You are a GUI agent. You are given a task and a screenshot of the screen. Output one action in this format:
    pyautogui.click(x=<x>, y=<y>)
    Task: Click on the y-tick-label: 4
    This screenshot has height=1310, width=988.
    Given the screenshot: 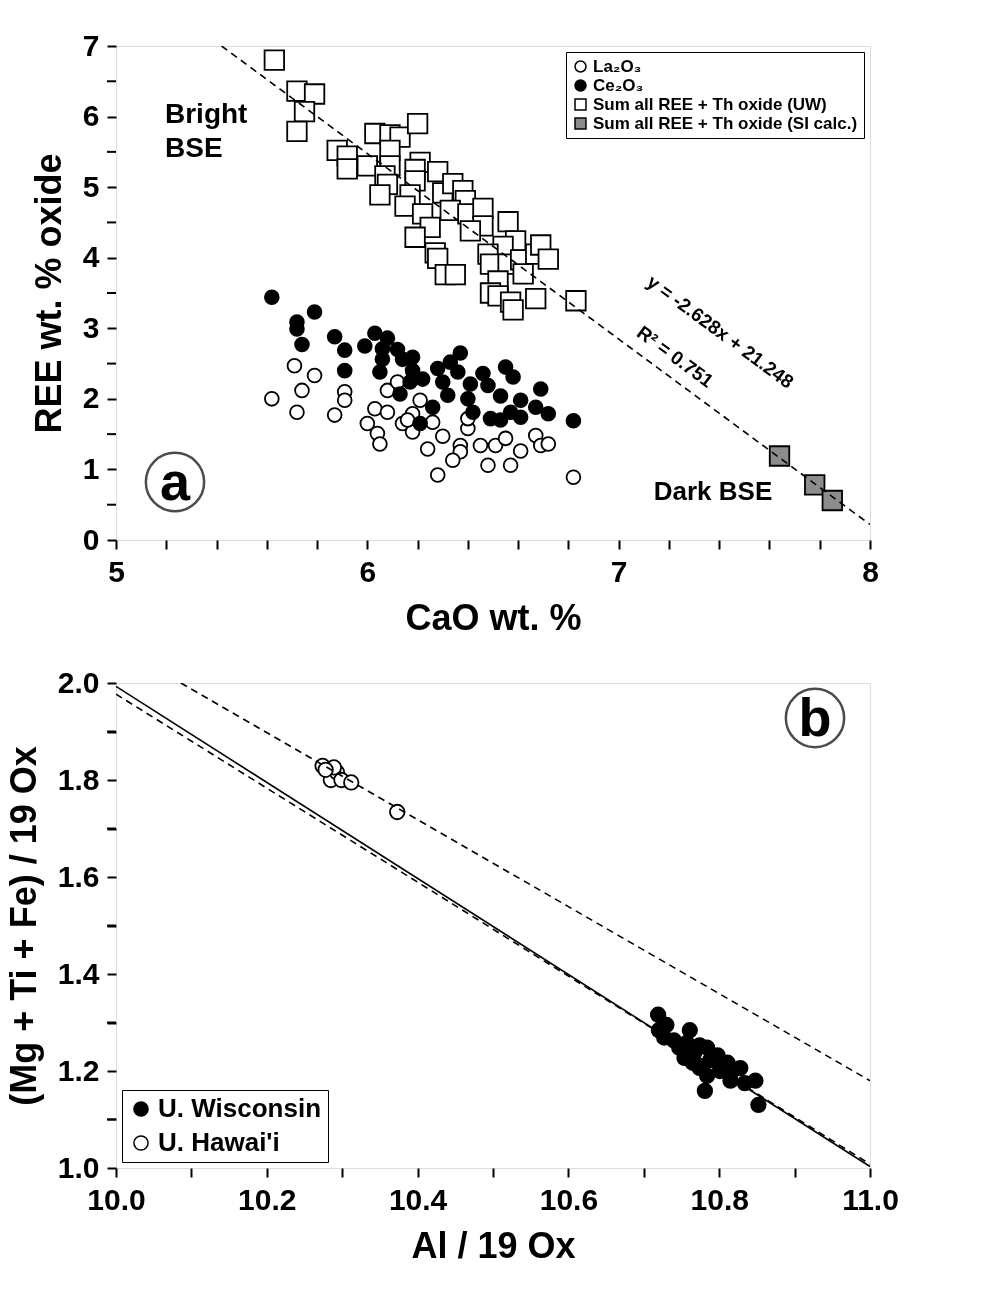 What is the action you would take?
    pyautogui.click(x=91, y=257)
    